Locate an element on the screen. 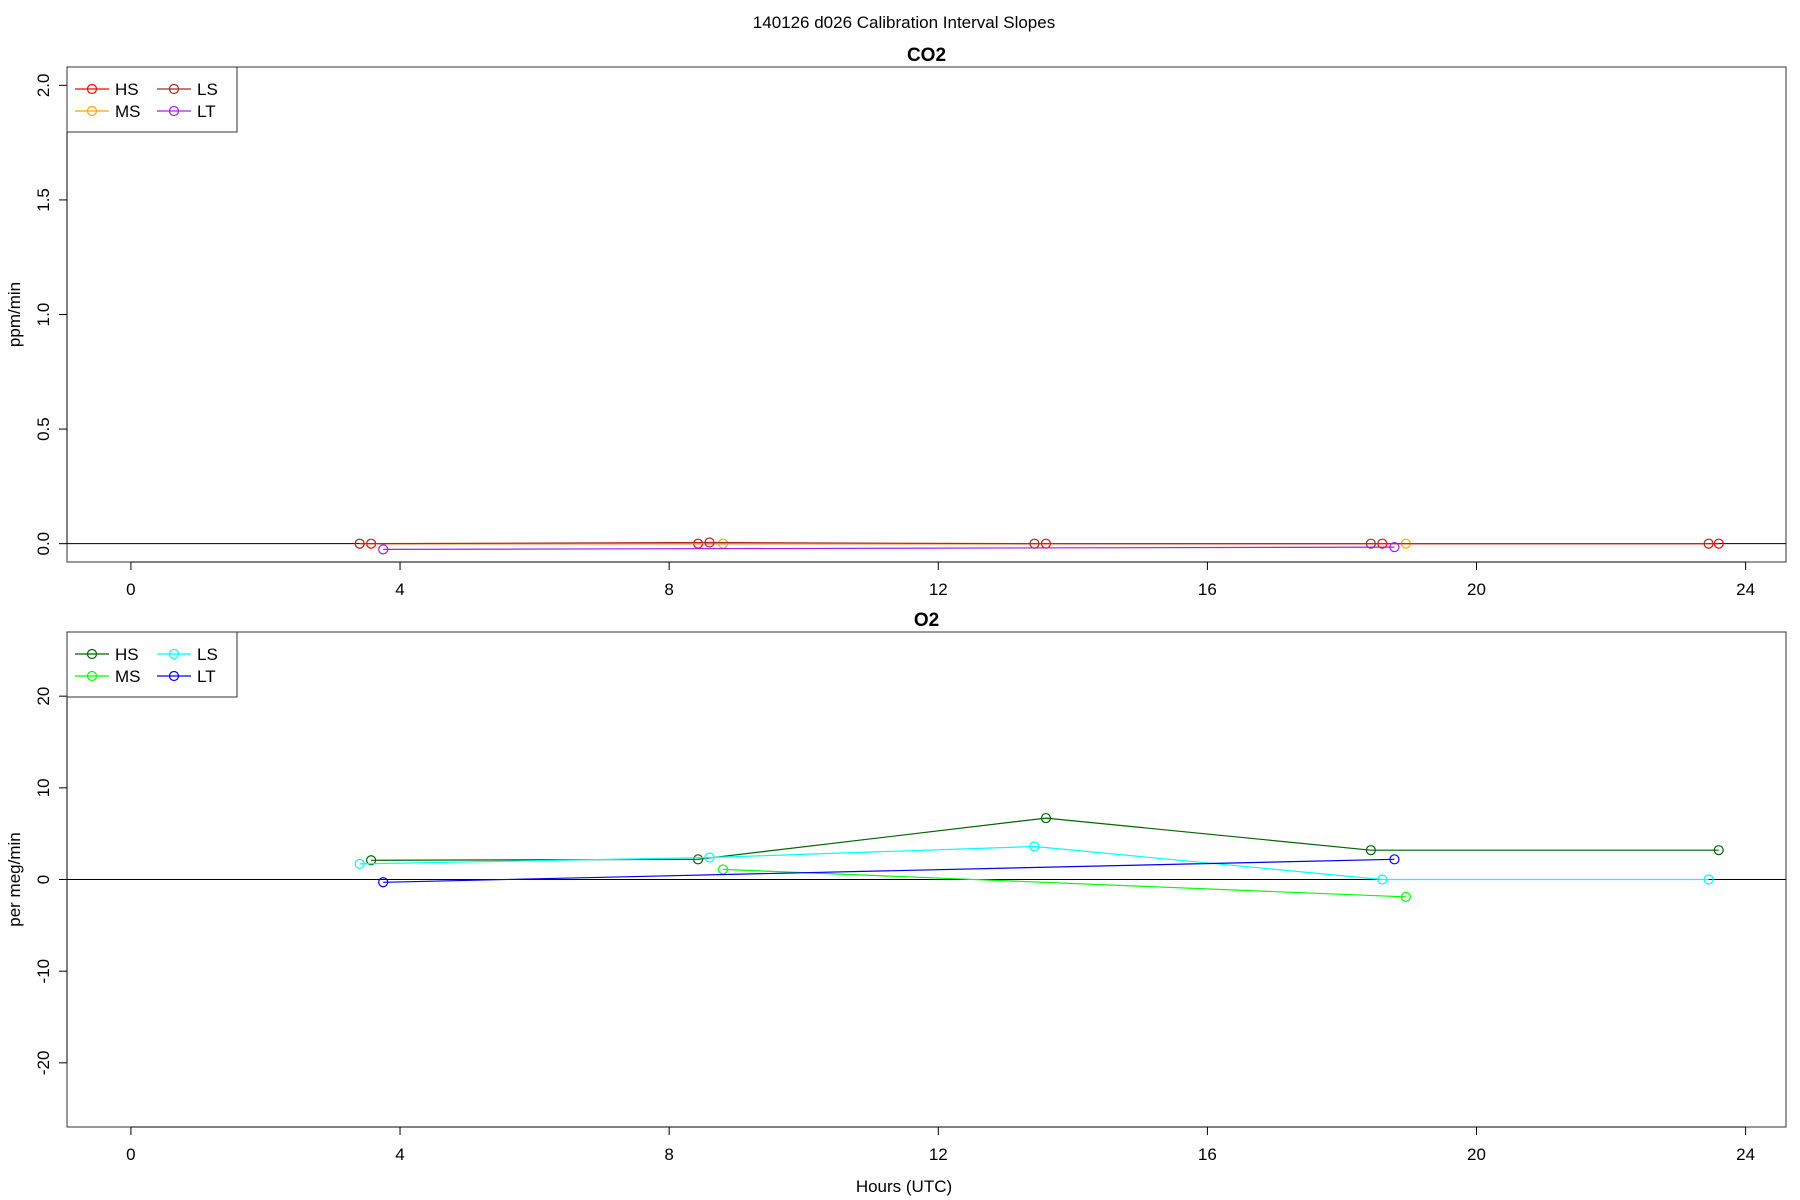 Image resolution: width=1800 pixels, height=1200 pixels. y-tick-label: 0.5 is located at coordinates (43, 429).